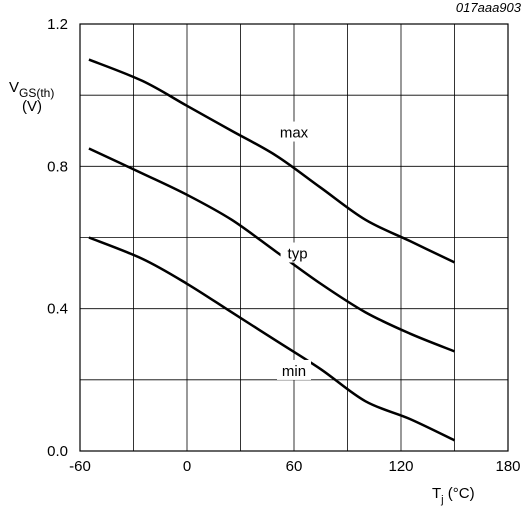 This screenshot has height=507, width=525. What do you see at coordinates (507, 466) in the screenshot?
I see `x-tick-label: 180` at bounding box center [507, 466].